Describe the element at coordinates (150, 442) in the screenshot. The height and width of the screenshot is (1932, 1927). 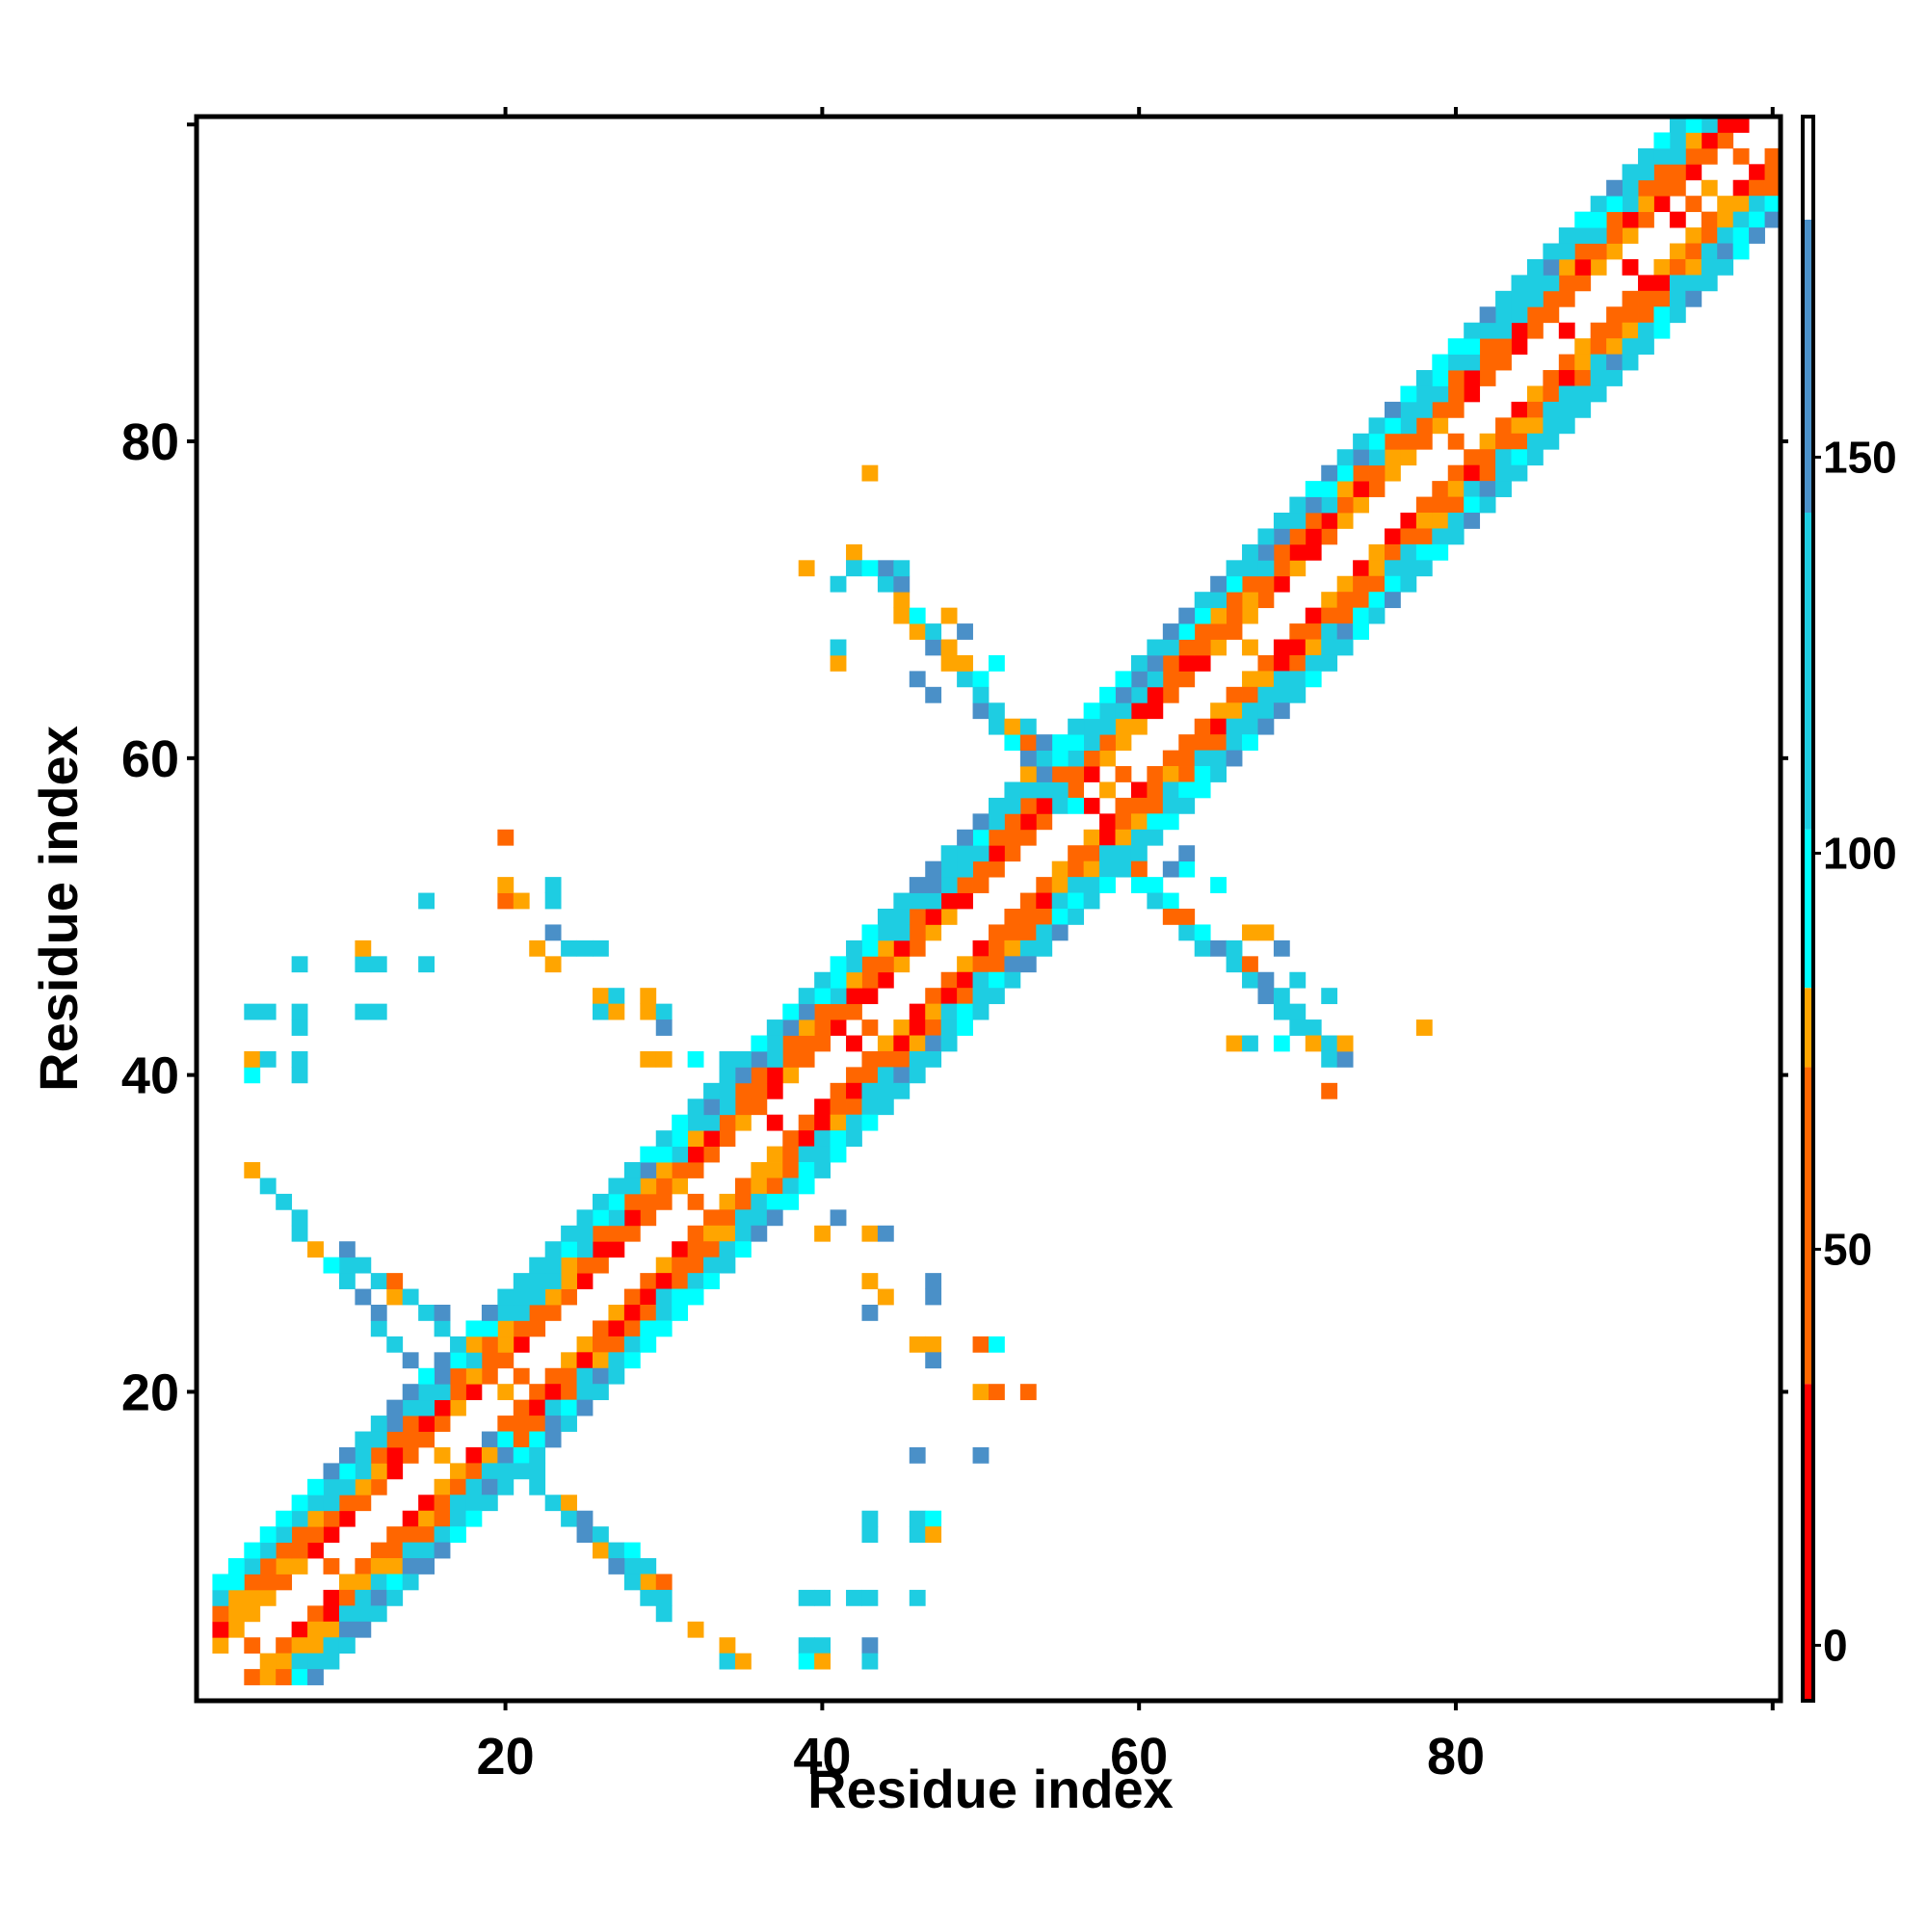
I see `y-tick-label: 80` at that location.